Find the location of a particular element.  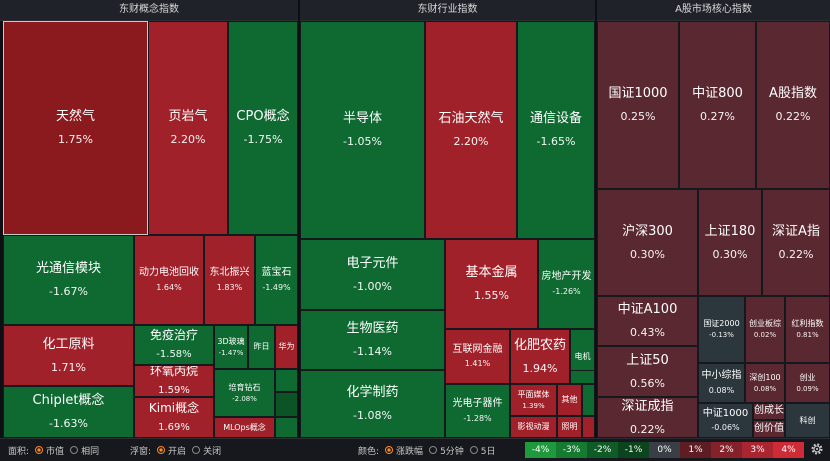

tile-change-pct: -1.05% is located at coordinates (362, 142).